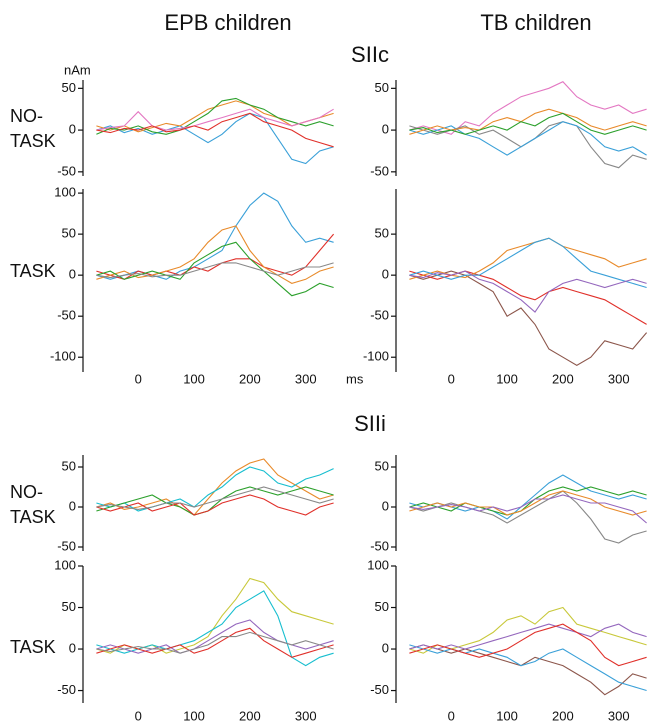 The width and height of the screenshot is (656, 728). I want to click on section-title: SIIi, so click(370, 423).